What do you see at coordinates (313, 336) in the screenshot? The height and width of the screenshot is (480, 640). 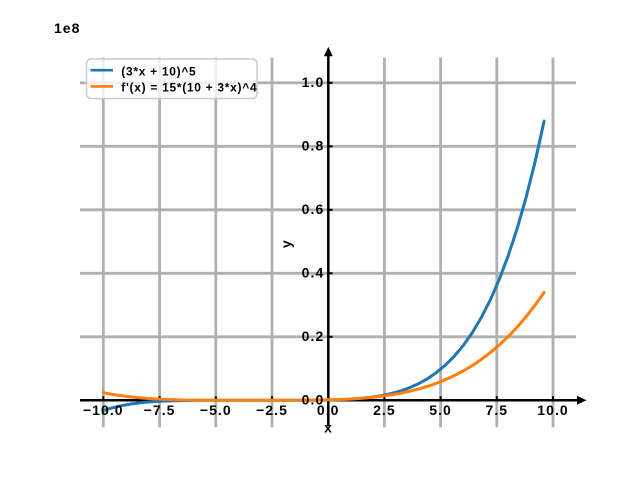 I see `svg-text: 0.2` at bounding box center [313, 336].